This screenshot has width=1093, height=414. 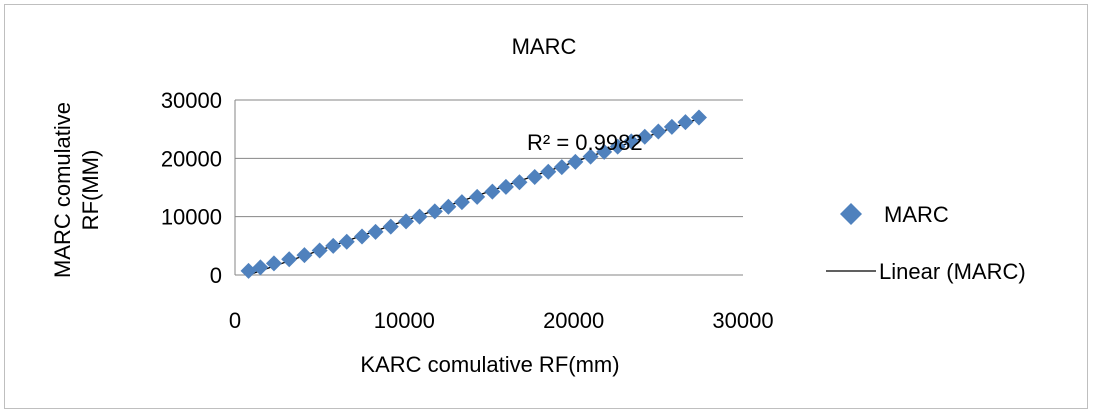 I want to click on legend-marker-marc, so click(x=851, y=214).